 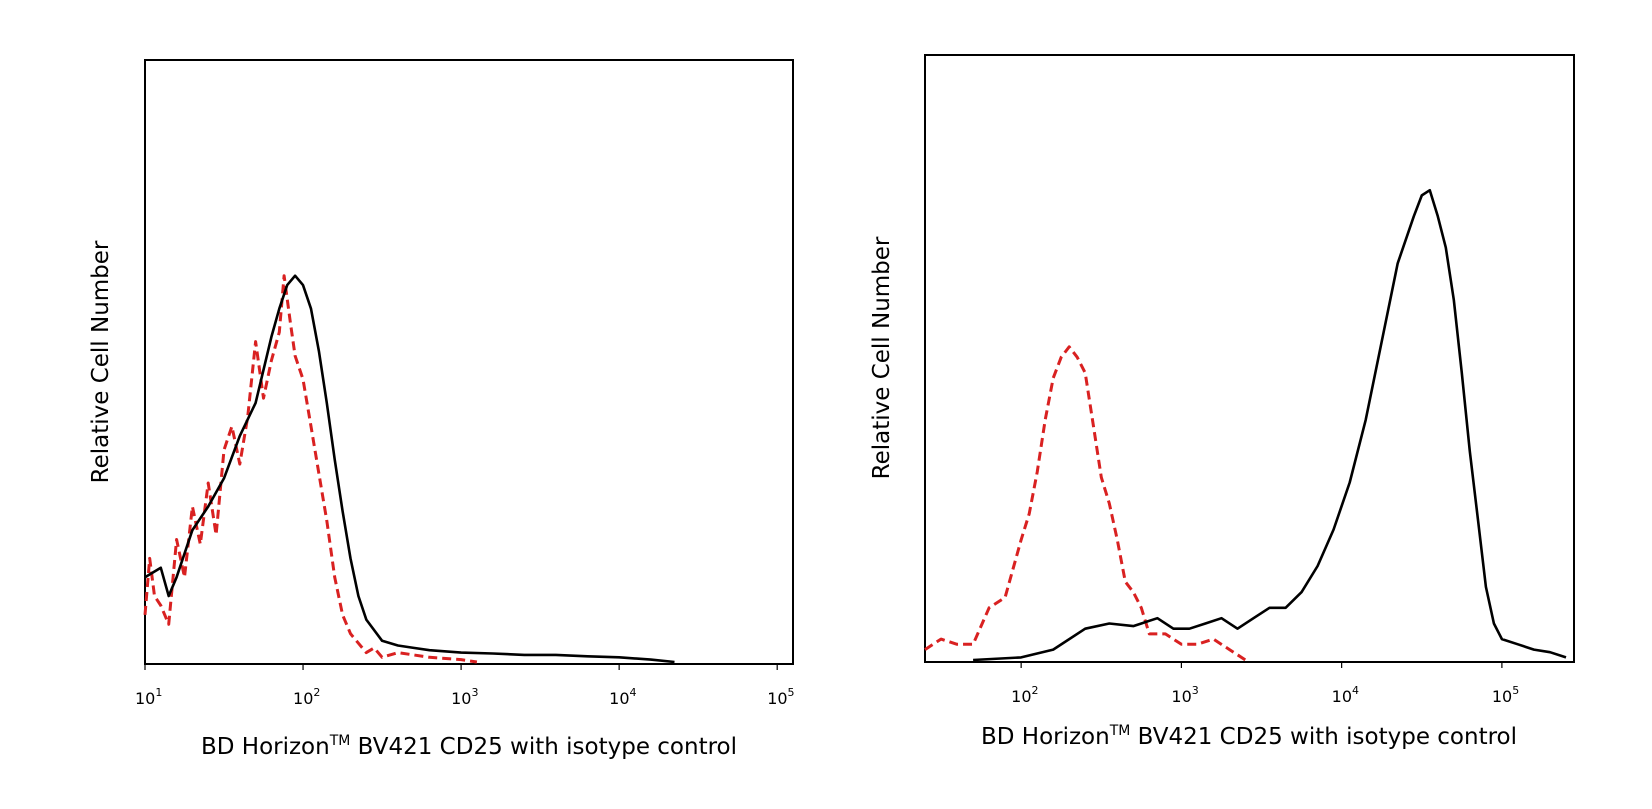 I want to click on left-x-label-main: BD Horizon, so click(x=265, y=747).